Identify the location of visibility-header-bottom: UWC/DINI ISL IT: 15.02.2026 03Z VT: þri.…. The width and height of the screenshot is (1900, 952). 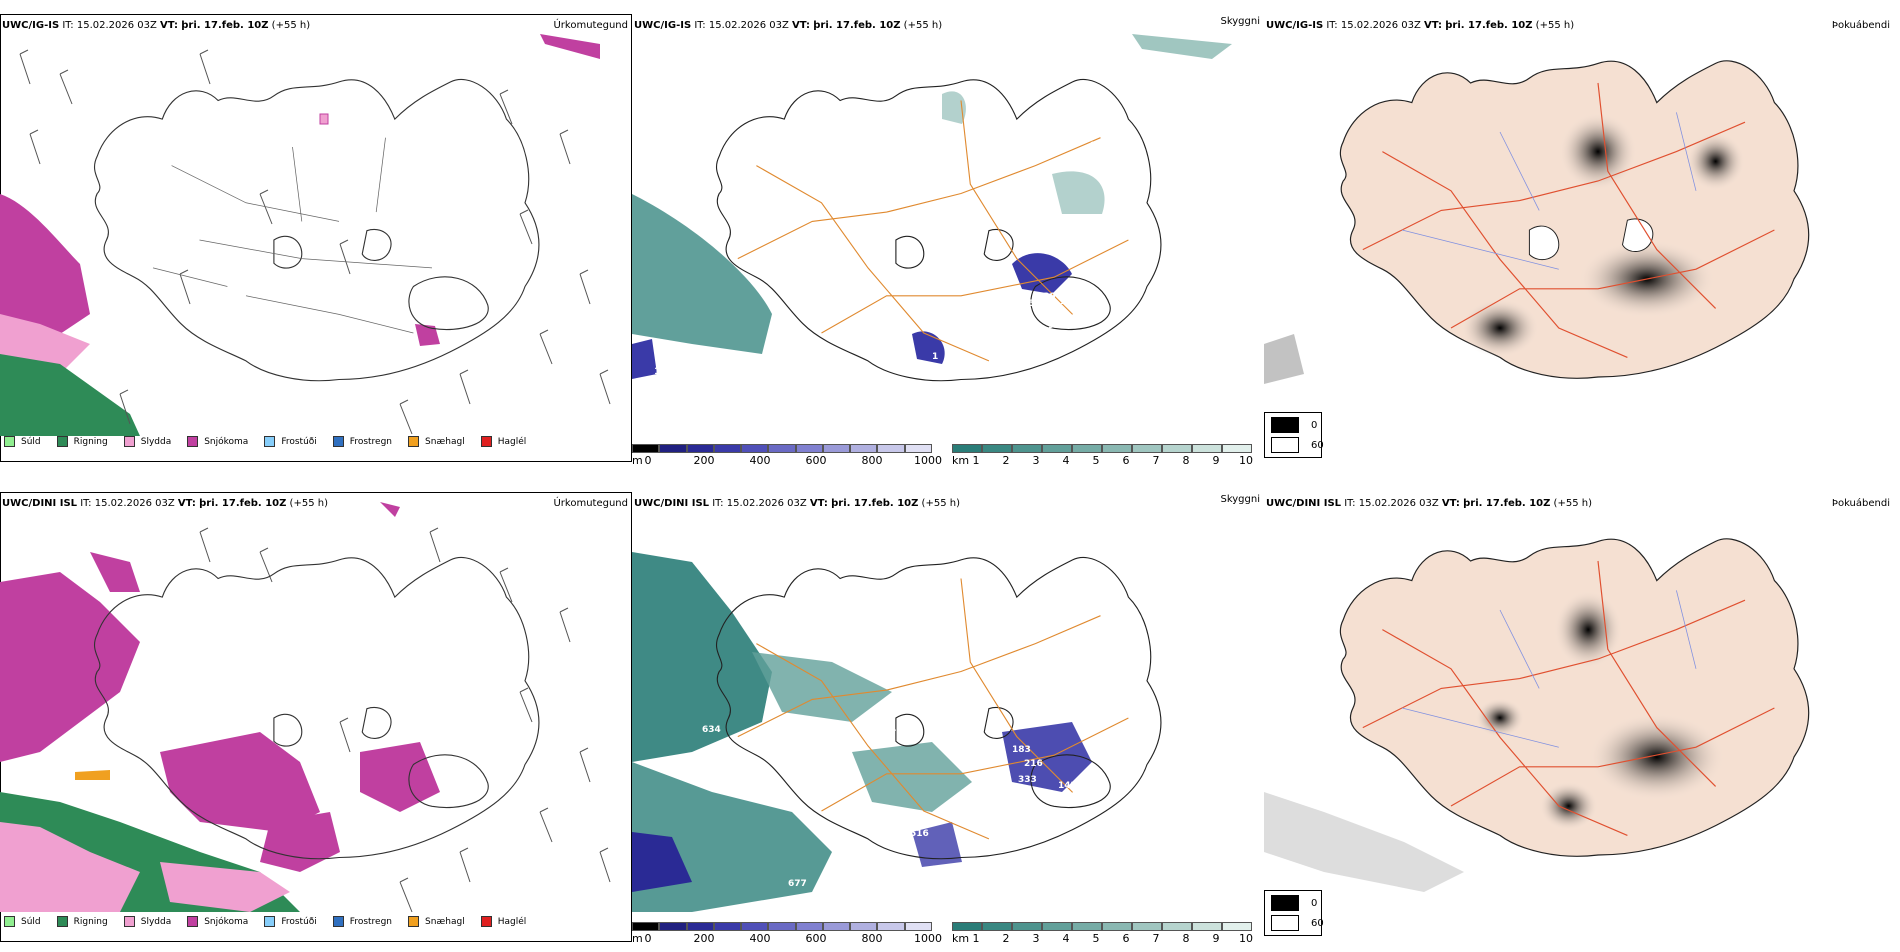
(797, 504).